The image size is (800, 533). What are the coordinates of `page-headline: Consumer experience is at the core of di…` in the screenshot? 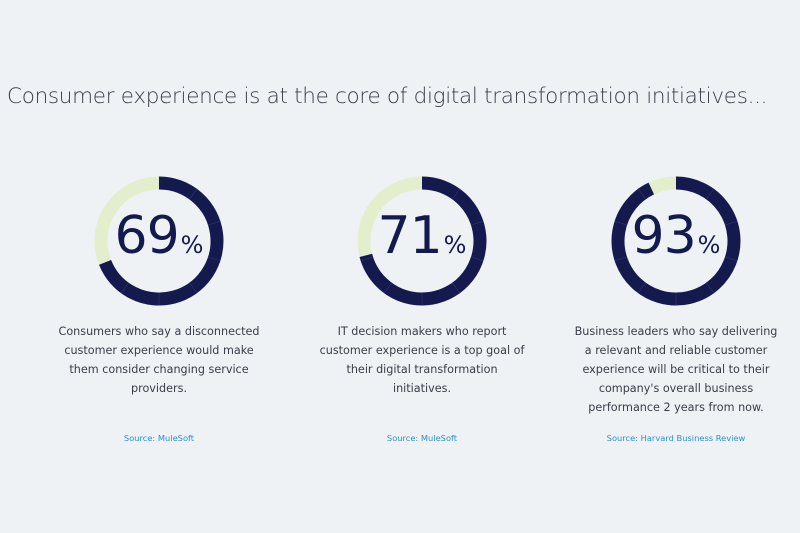 It's located at (387, 96).